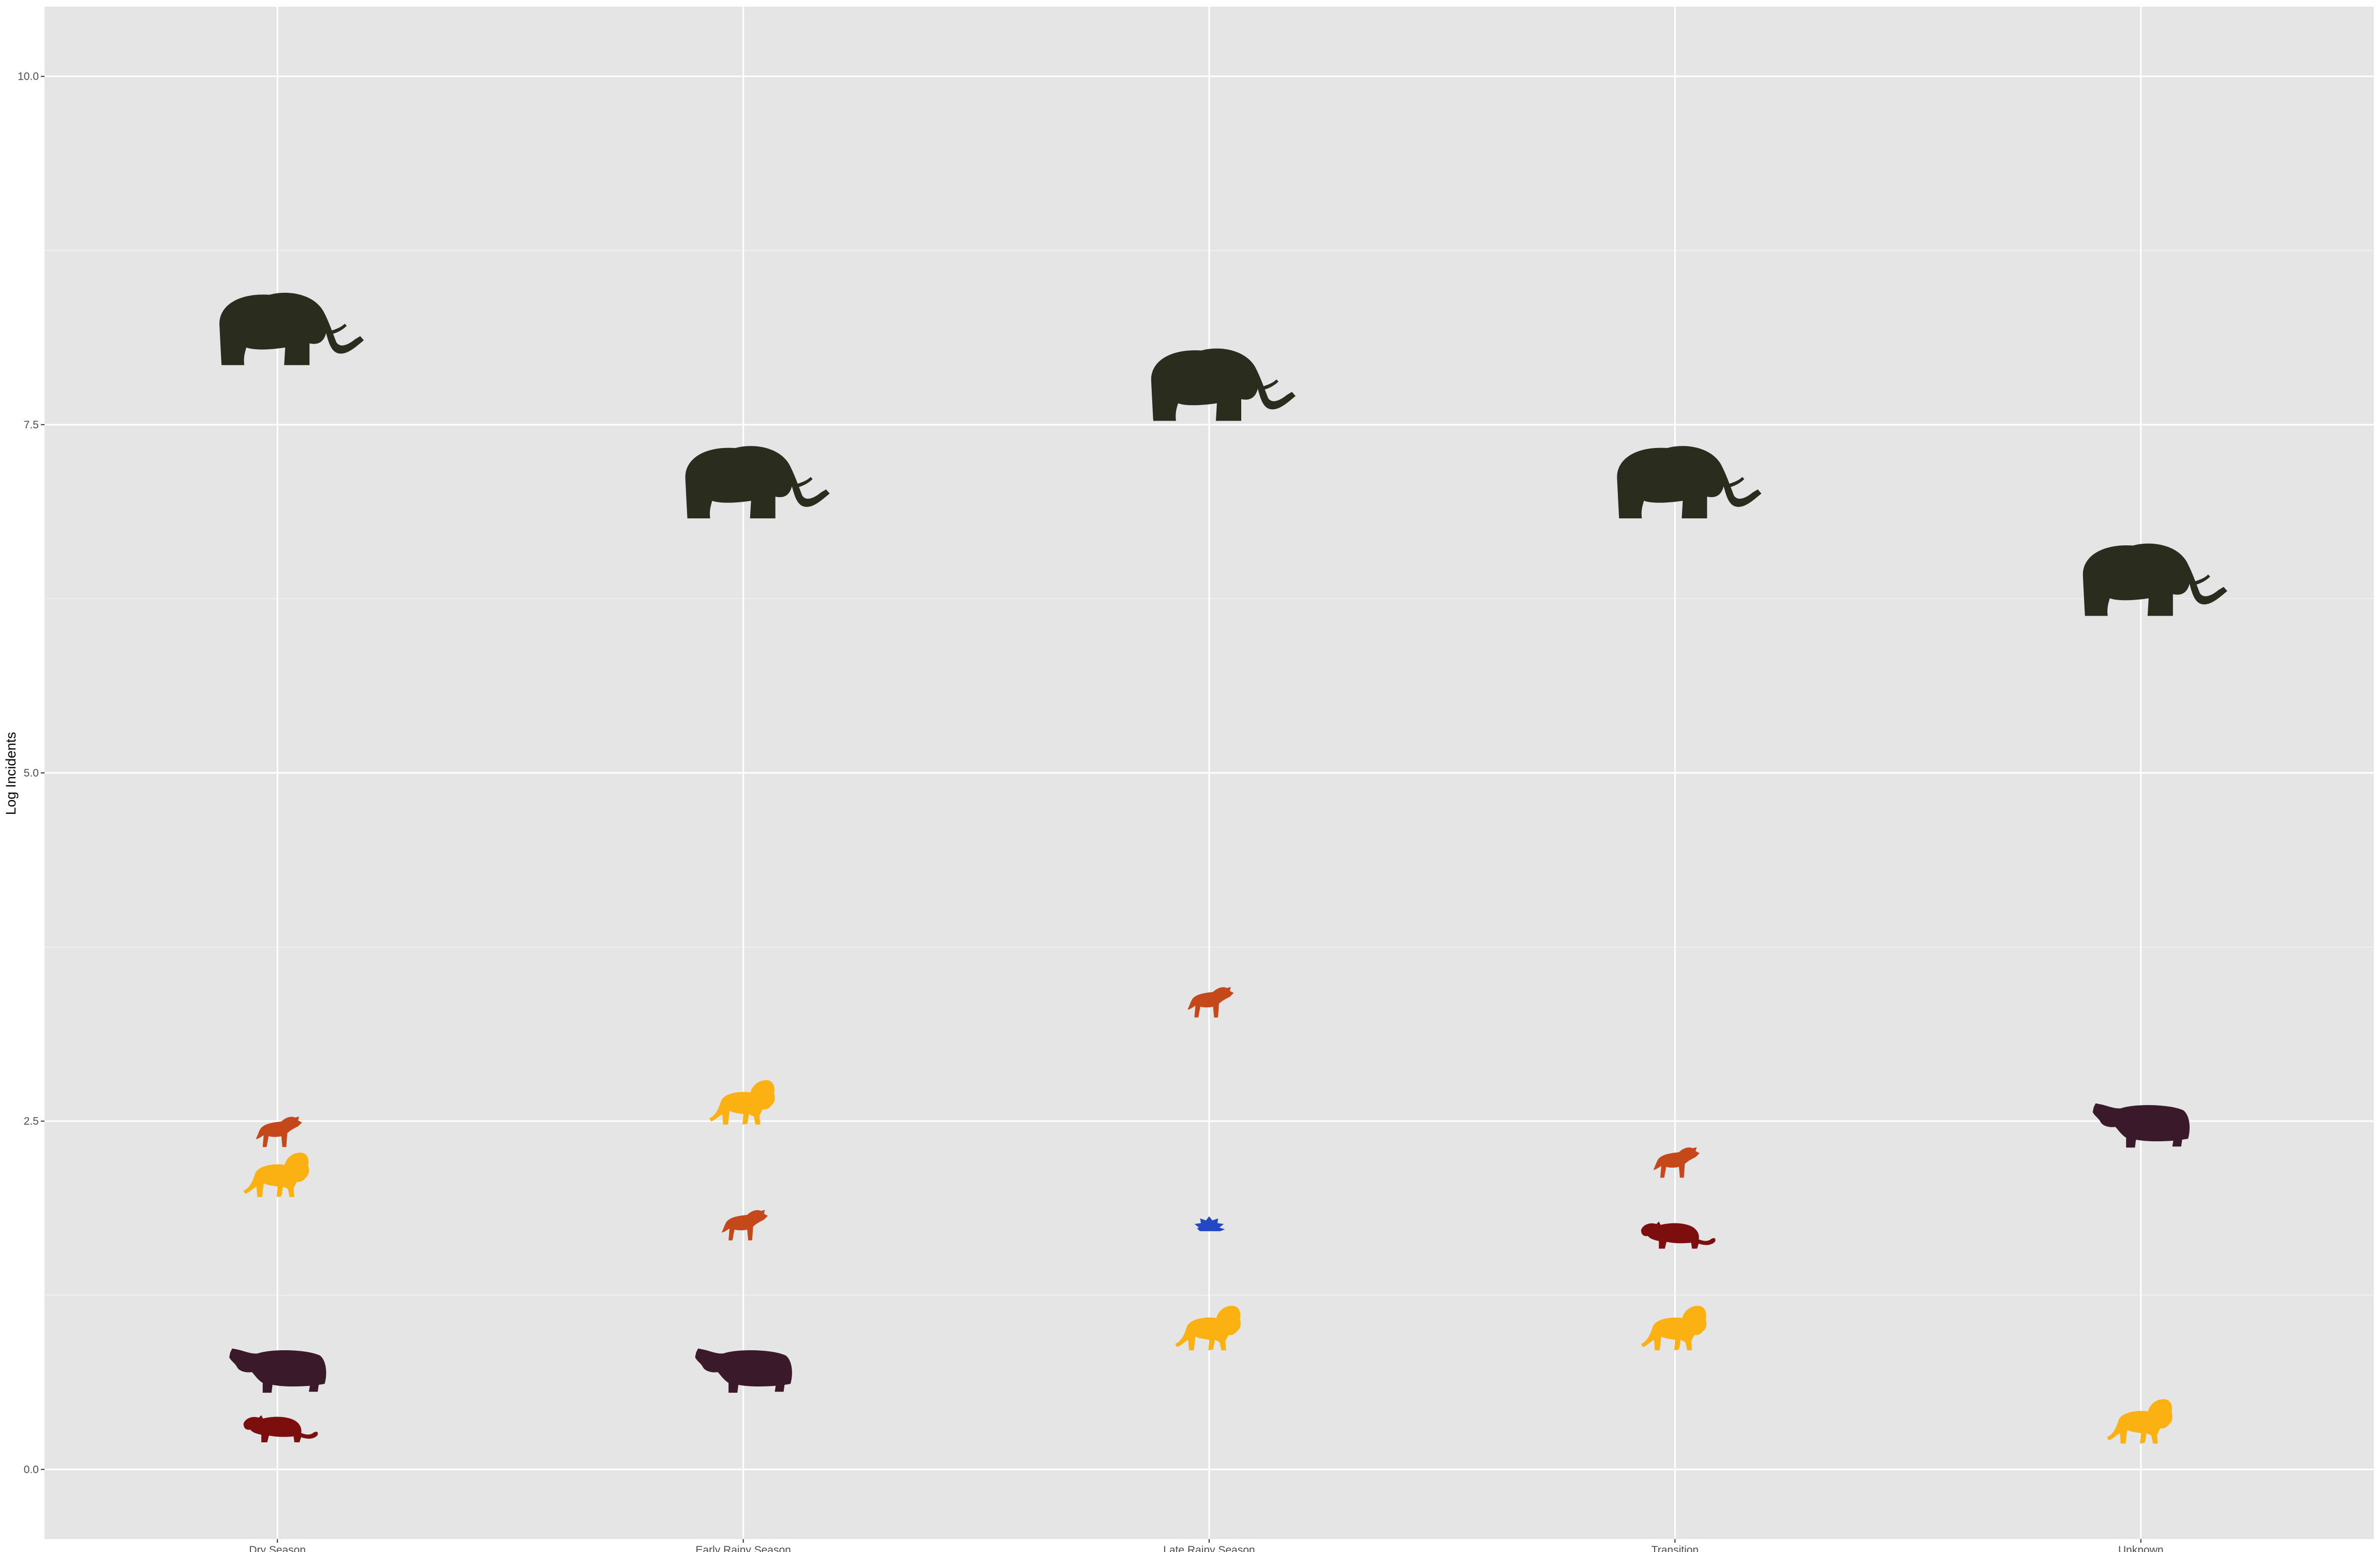  I want to click on y-axis-title: Log Incidents, so click(11, 773).